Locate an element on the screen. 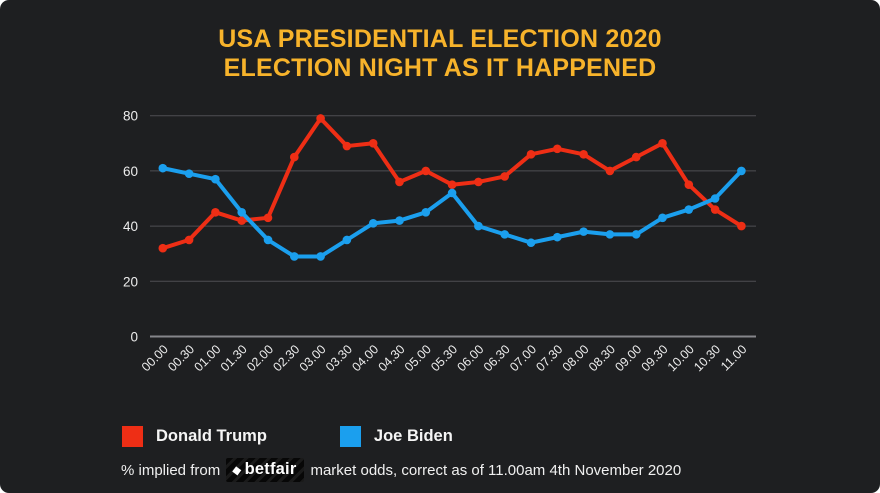 The image size is (880, 493). chart-legend: Donald Trump Joe Biden is located at coordinates (287, 436).